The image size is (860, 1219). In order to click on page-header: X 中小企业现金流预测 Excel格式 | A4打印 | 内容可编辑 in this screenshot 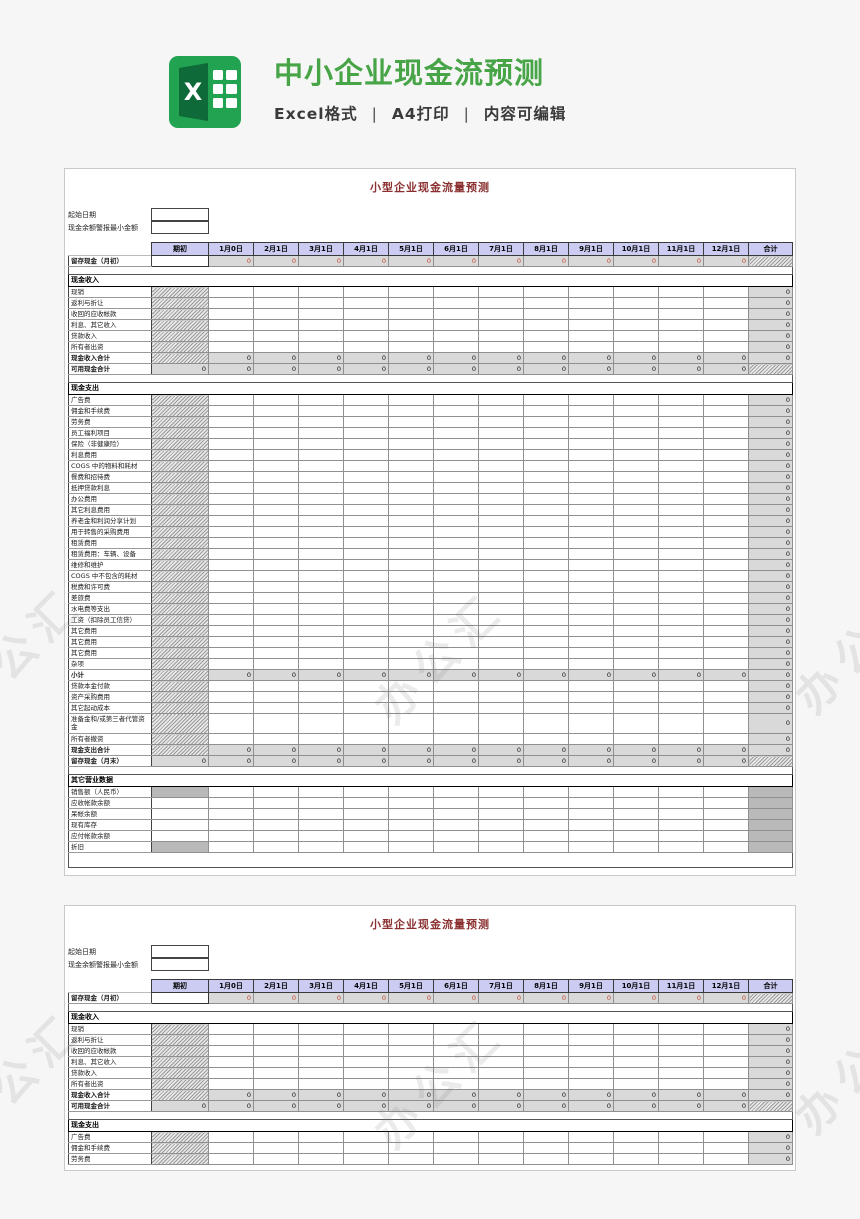, I will do `click(430, 75)`.